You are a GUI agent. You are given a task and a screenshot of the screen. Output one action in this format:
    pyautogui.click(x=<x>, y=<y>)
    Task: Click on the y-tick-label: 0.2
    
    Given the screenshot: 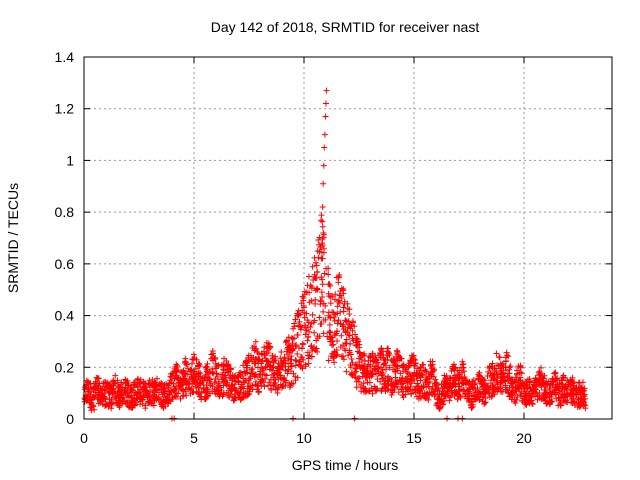 What is the action you would take?
    pyautogui.click(x=65, y=367)
    